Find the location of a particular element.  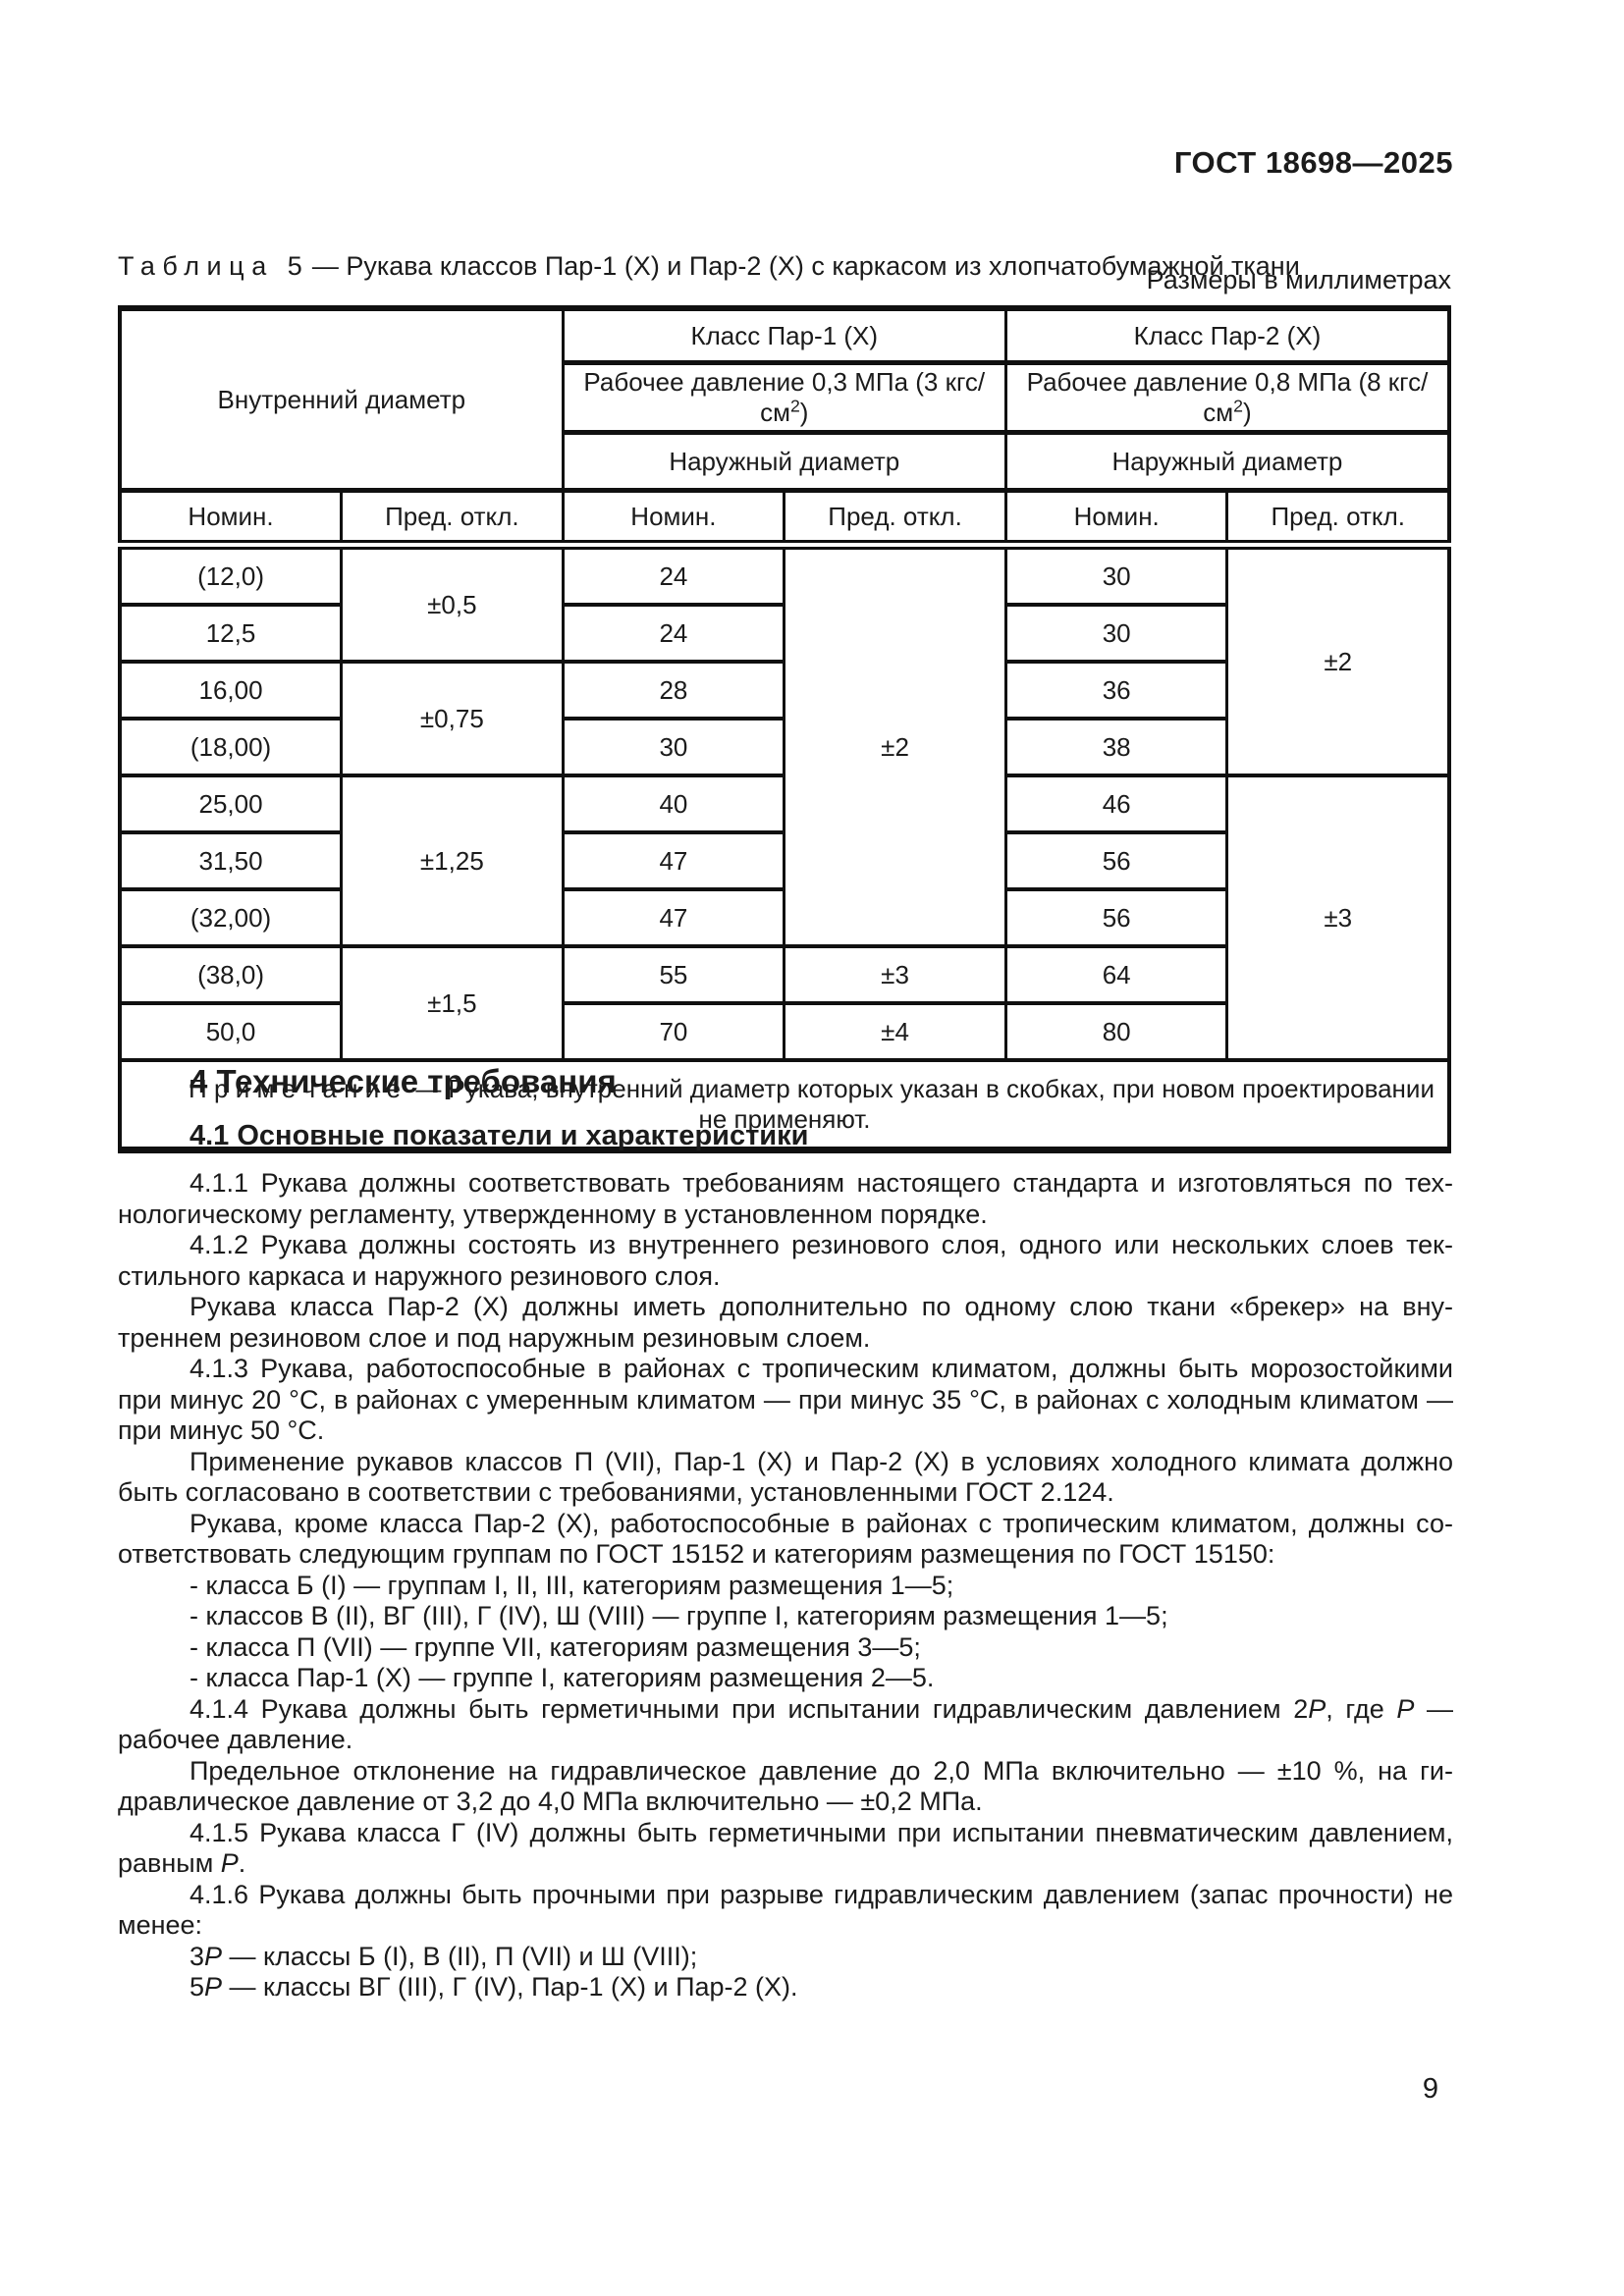

cell-par1-nominal: 28 is located at coordinates (673, 690).